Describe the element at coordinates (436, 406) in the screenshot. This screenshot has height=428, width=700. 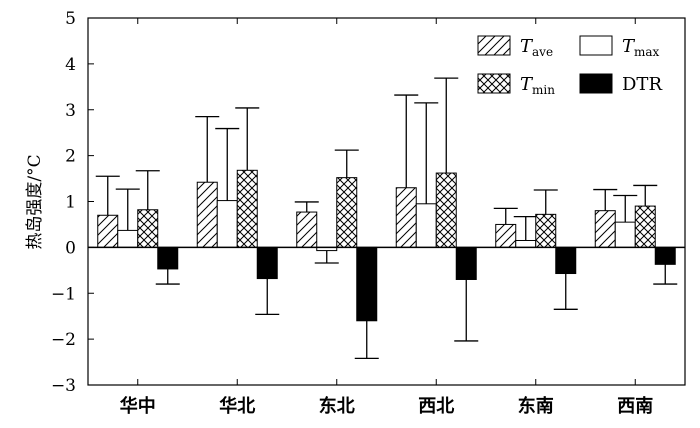
I see `x-tick-label: 西北` at that location.